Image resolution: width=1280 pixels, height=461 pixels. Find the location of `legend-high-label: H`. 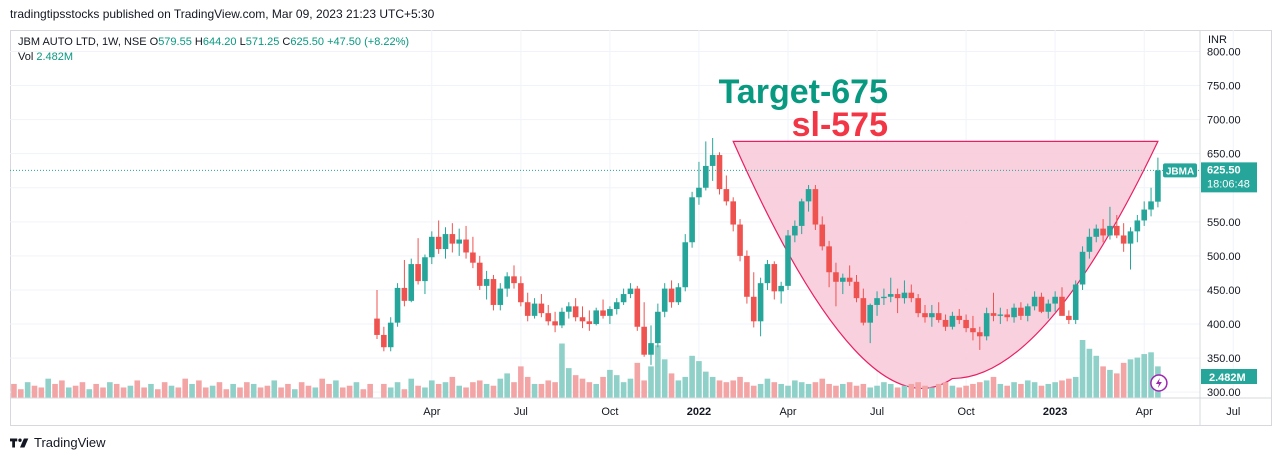

legend-high-label: H is located at coordinates (198, 42).